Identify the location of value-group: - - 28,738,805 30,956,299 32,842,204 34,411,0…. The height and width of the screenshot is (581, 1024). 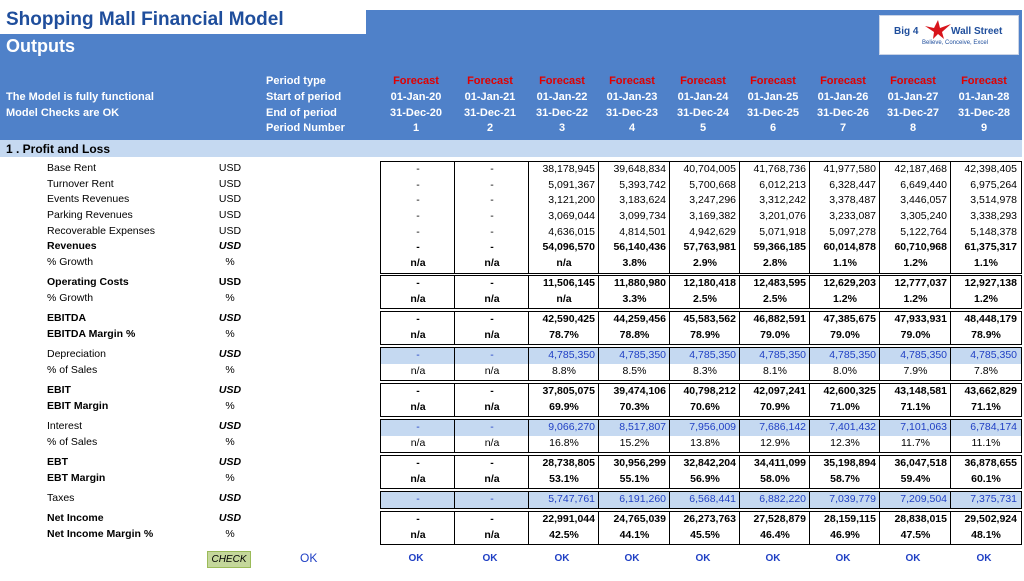
(701, 472).